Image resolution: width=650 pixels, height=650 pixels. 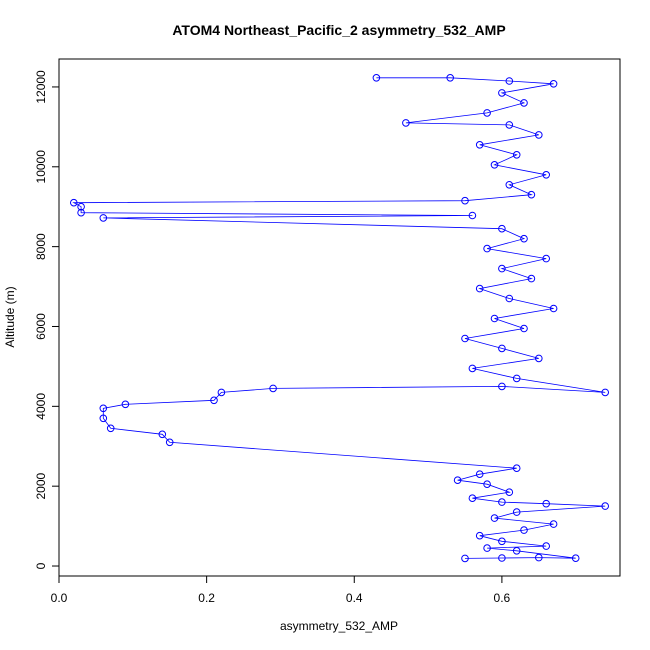 What do you see at coordinates (339, 626) in the screenshot?
I see `x-axis-label: asymmetry_532_AMP` at bounding box center [339, 626].